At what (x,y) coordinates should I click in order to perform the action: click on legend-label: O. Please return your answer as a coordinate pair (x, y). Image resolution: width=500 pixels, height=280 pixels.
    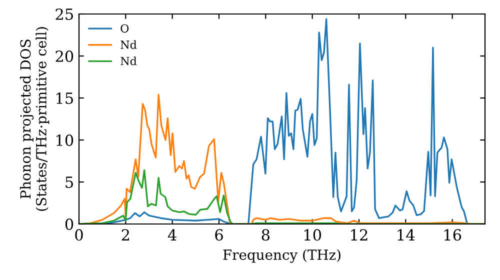
    Looking at the image, I should click on (124, 28).